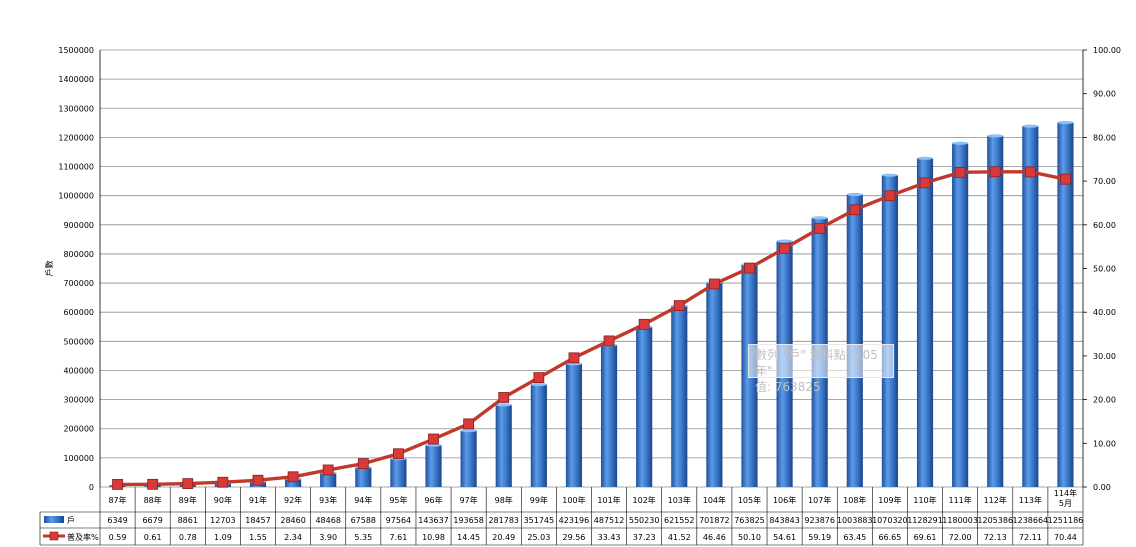 This screenshot has height=547, width=1136. I want to click on y-tick-label: 1100000, so click(76, 167).